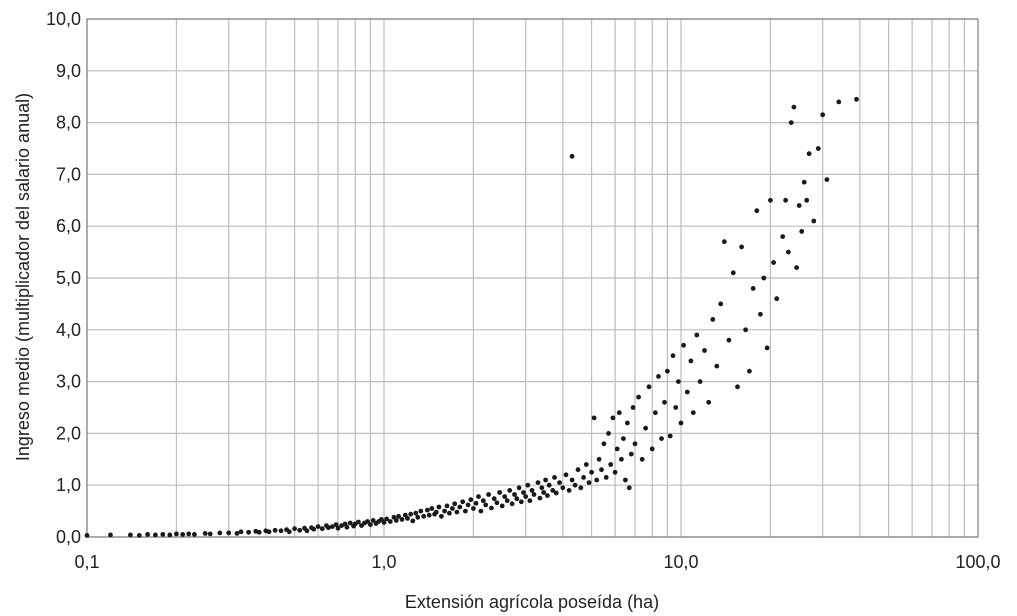  What do you see at coordinates (63, 19) in the screenshot?
I see `y-tick-label: 10,0` at bounding box center [63, 19].